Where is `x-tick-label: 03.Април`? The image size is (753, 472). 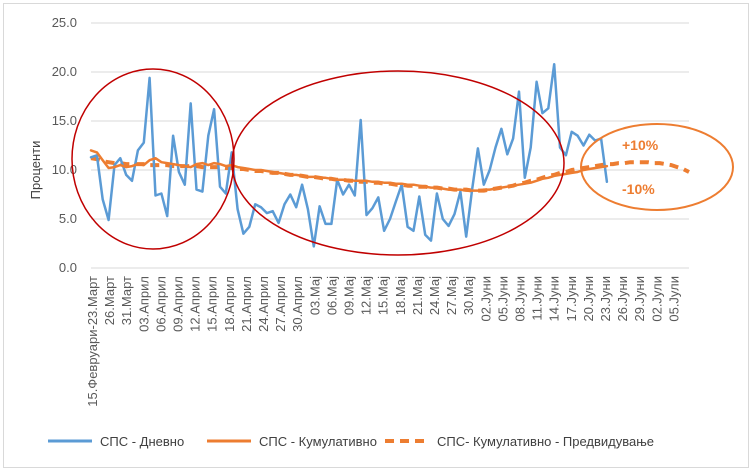 x-tick-label: 03.Април is located at coordinates (143, 304).